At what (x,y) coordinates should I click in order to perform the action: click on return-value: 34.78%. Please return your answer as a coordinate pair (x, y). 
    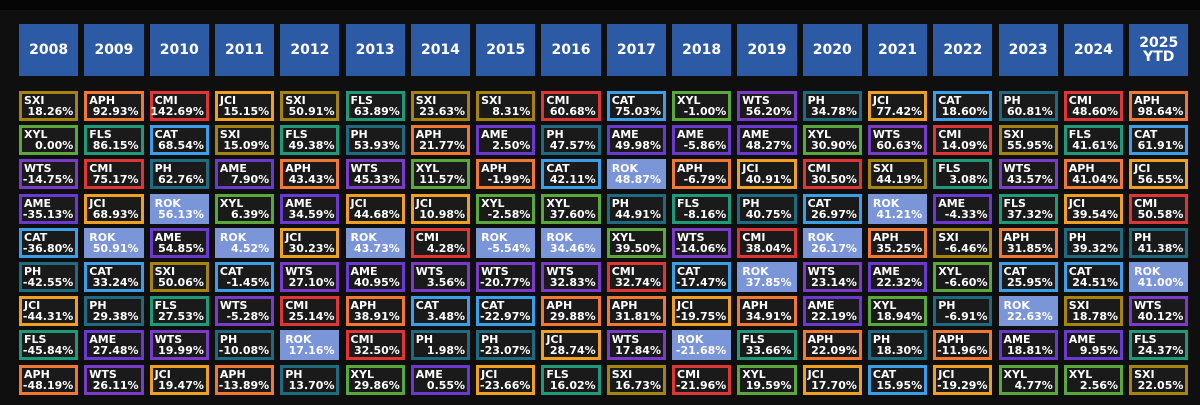
    Looking at the image, I should click on (834, 111).